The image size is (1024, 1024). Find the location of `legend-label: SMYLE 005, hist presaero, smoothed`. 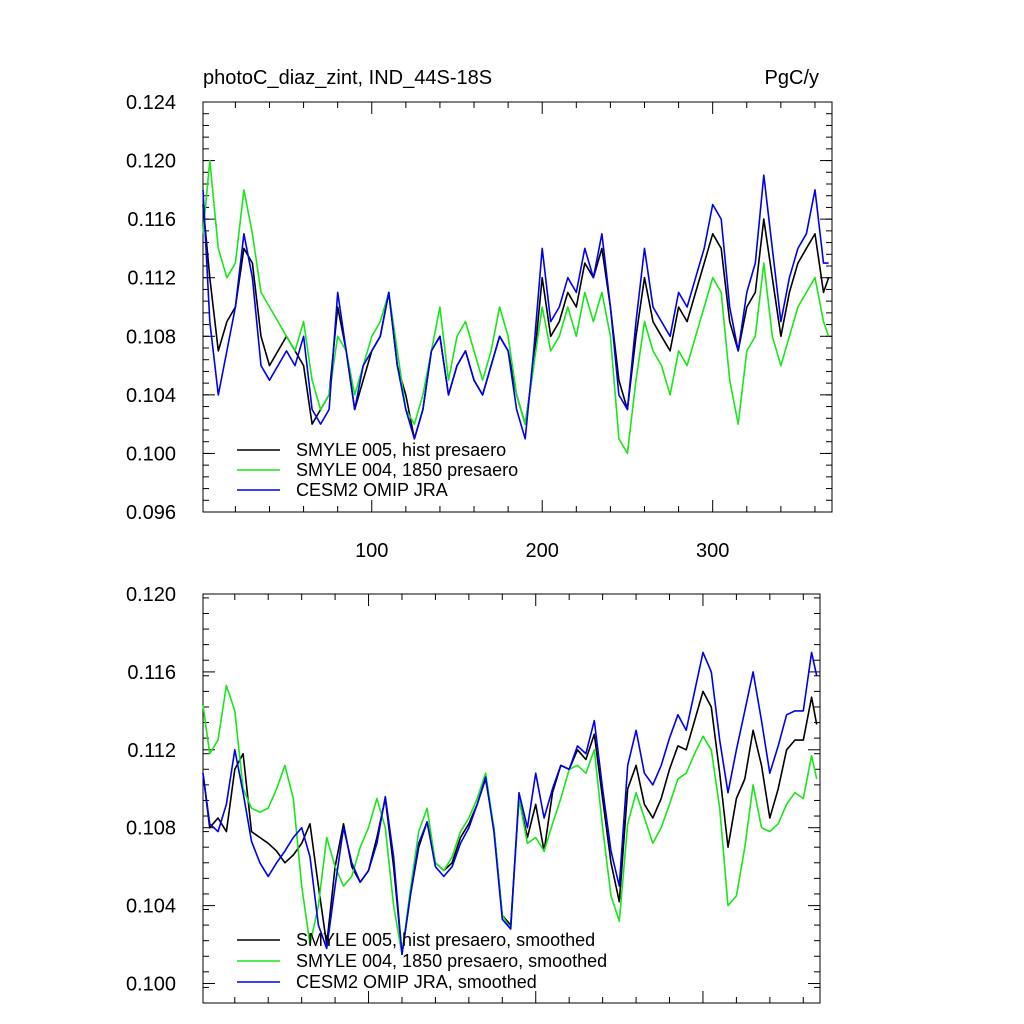

legend-label: SMYLE 005, hist presaero, smoothed is located at coordinates (445, 940).